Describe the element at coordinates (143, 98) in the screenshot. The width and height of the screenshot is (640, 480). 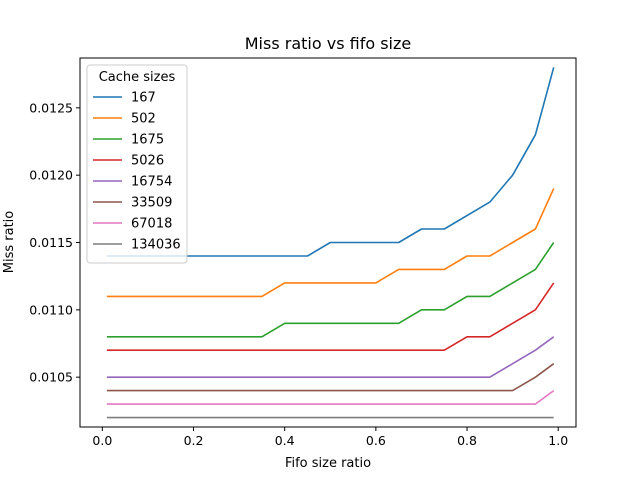
I see `legend-label-167: 167` at that location.